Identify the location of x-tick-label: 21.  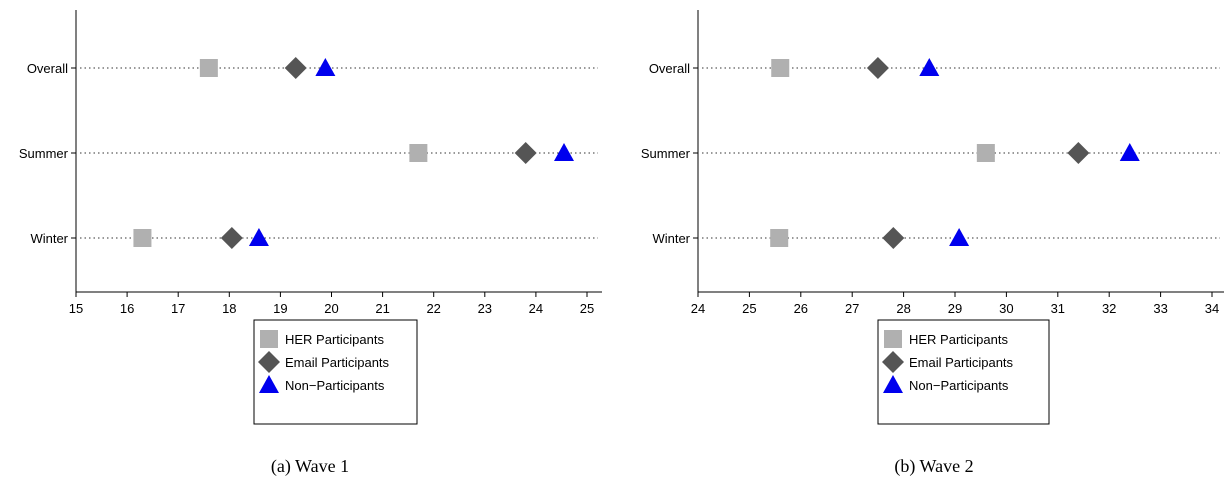
(382, 308).